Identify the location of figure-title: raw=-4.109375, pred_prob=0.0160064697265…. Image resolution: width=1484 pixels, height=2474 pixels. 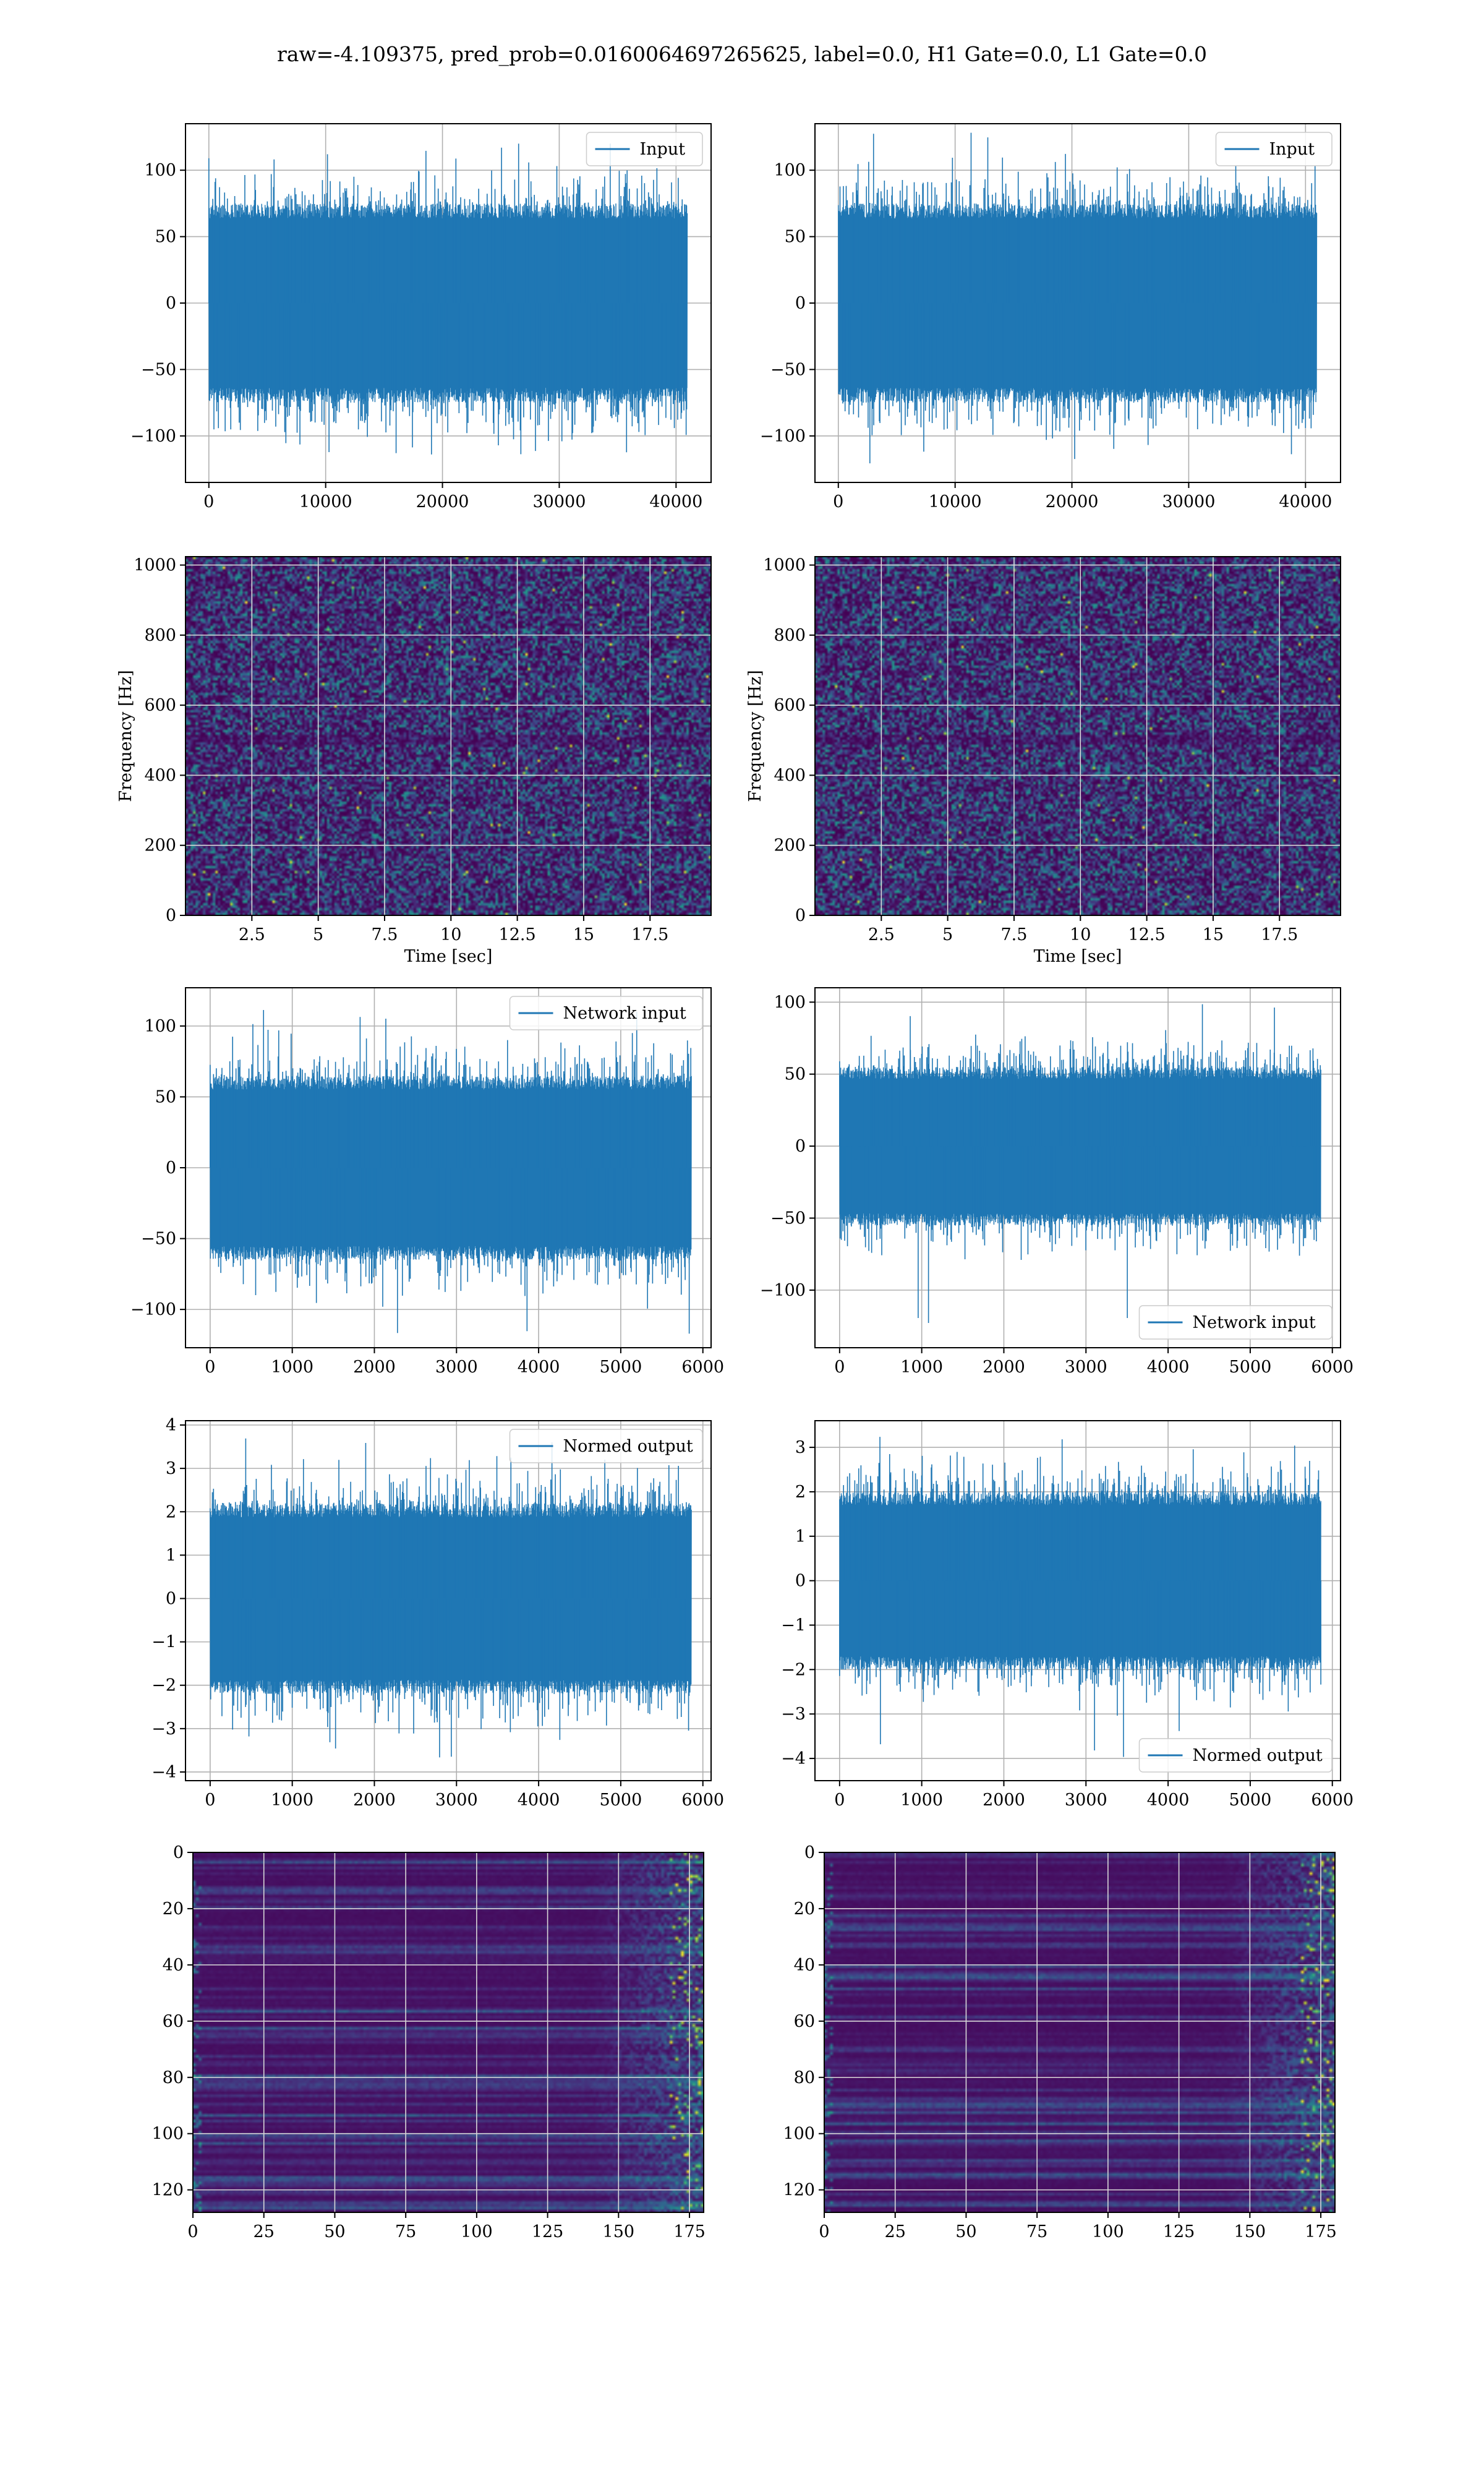
(742, 54).